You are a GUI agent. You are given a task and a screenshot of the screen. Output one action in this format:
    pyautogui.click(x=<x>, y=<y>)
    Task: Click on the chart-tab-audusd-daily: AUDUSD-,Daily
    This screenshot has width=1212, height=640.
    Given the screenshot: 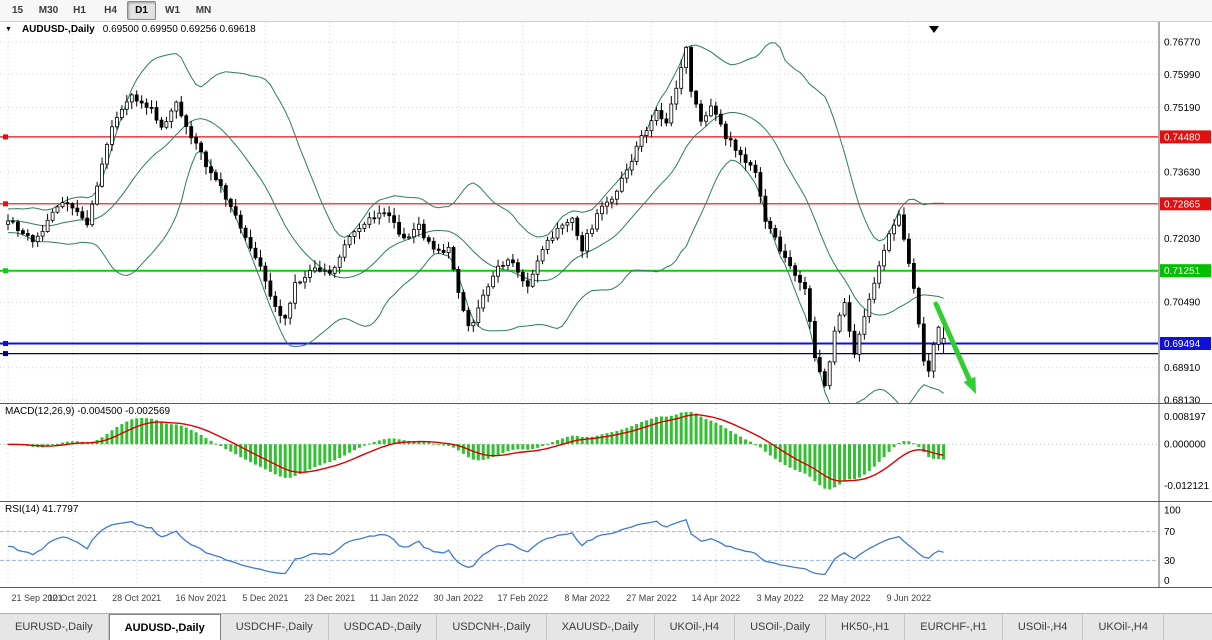 What is the action you would take?
    pyautogui.click(x=164, y=627)
    